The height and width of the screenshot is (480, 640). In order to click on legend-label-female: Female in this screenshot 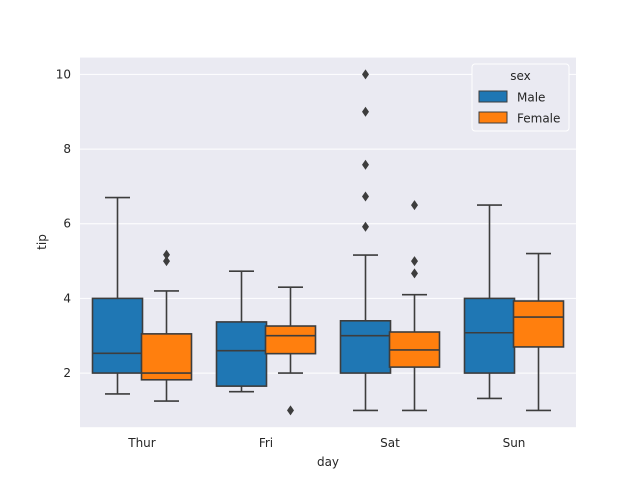, I will do `click(538, 119)`.